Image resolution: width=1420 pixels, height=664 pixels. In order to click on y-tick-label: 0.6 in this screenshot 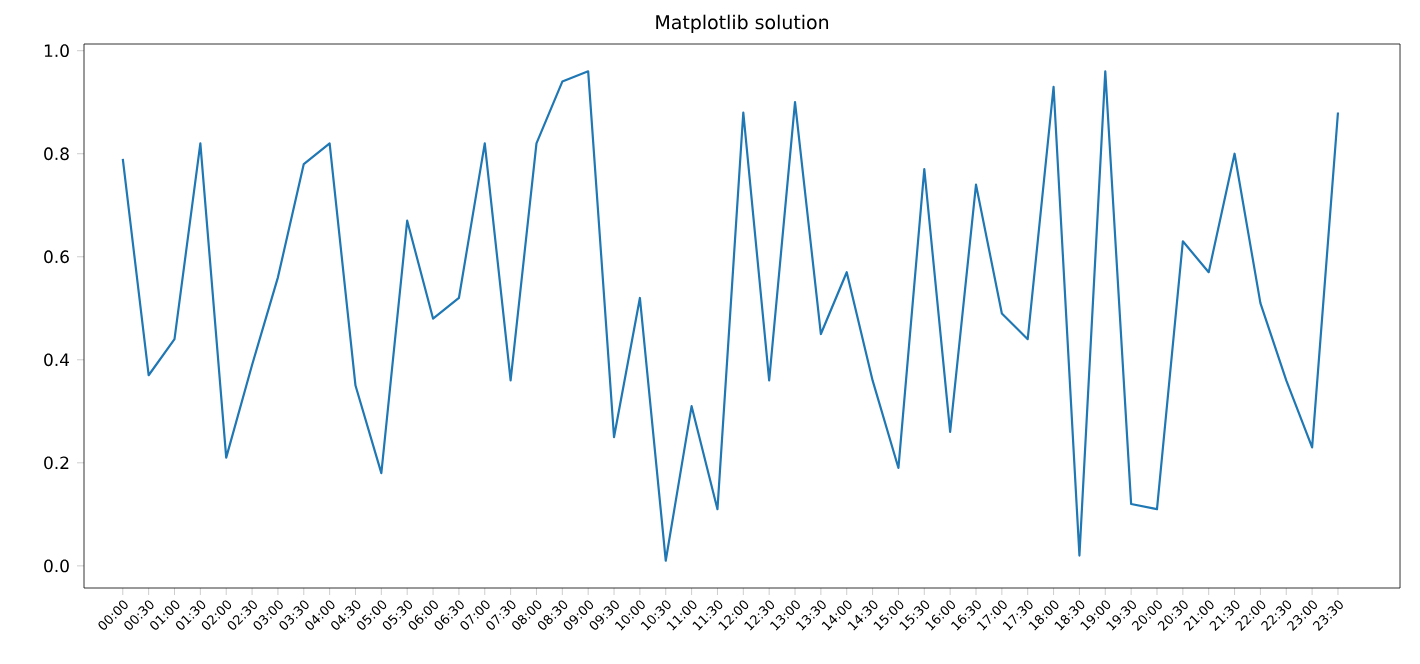, I will do `click(56, 257)`.